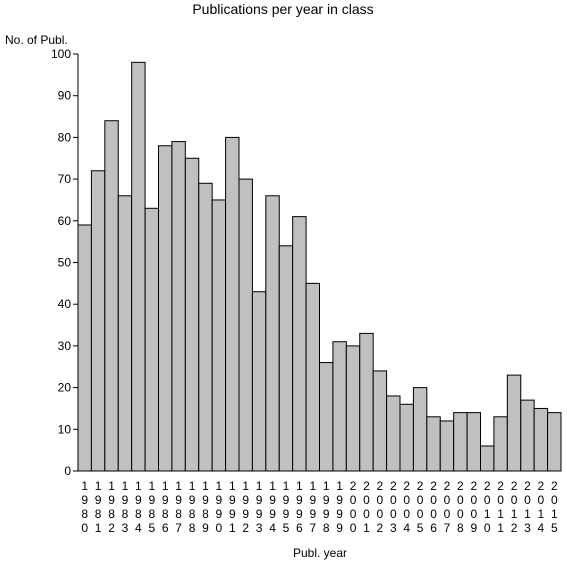  I want to click on y-tick-label: 20, so click(65, 388).